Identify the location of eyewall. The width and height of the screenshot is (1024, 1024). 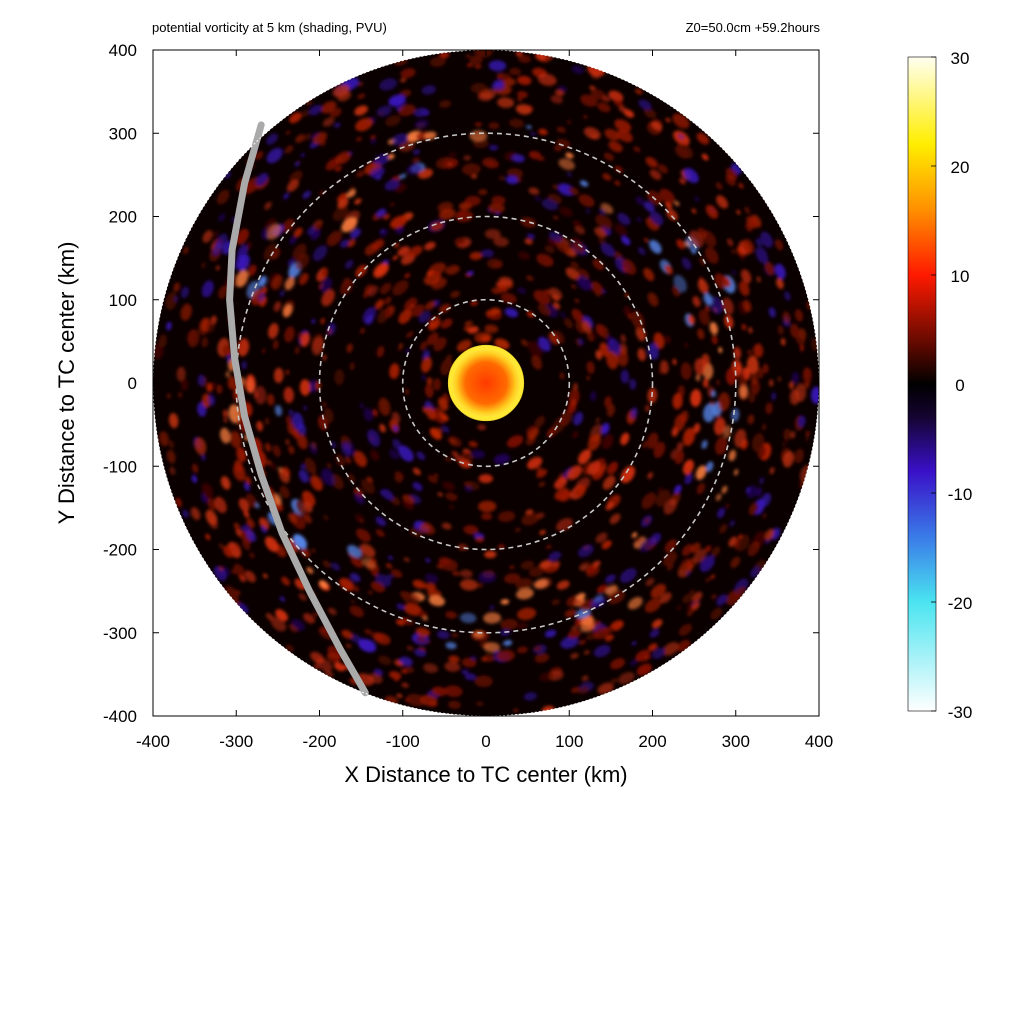
(486, 383).